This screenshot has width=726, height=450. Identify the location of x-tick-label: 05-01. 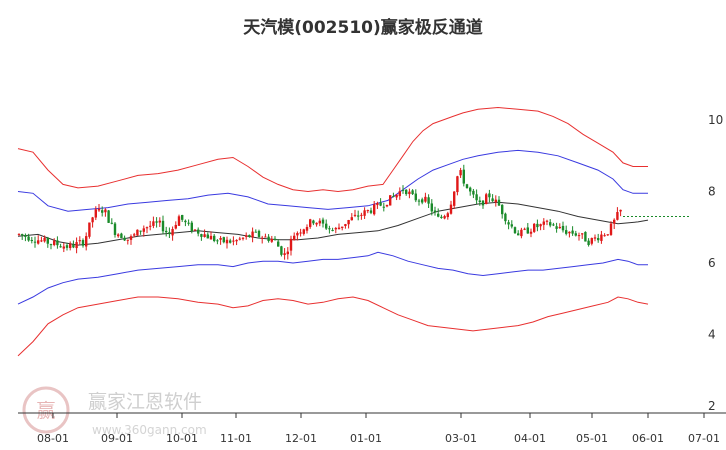
(592, 438).